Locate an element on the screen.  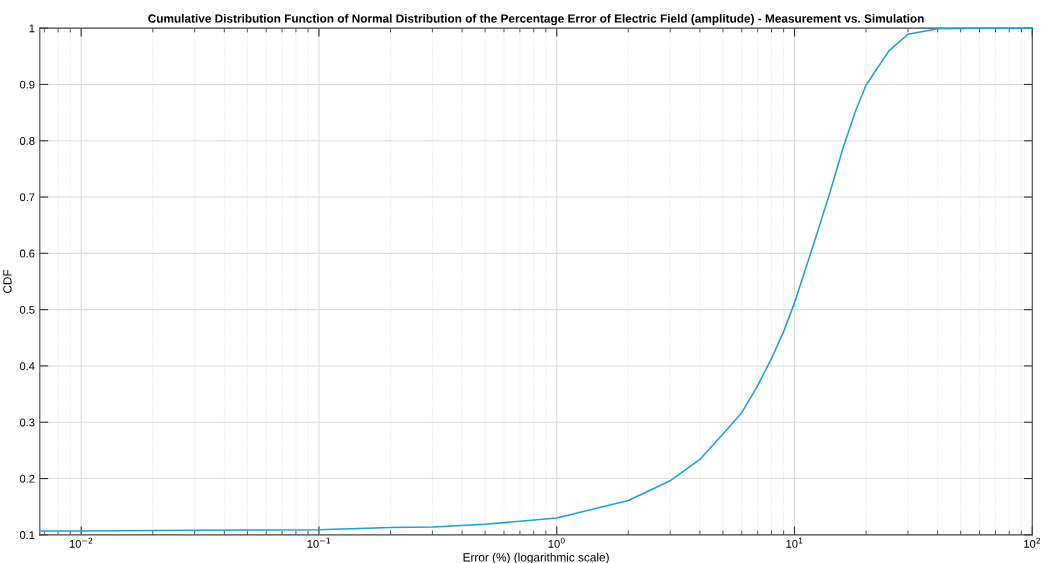
y-tick-label: 0.1 is located at coordinates (27, 535).